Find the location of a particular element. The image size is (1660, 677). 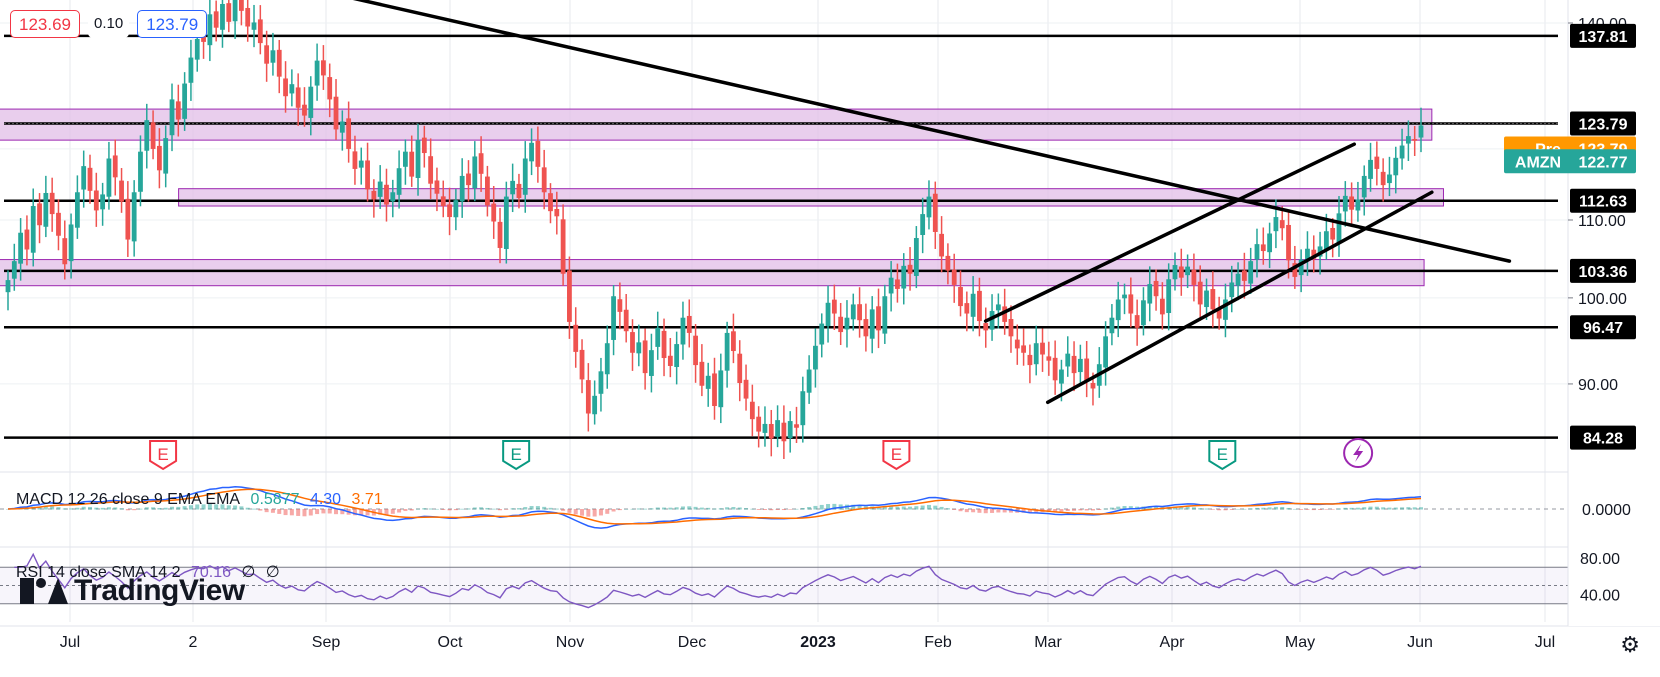

gear-icon: ⚙ is located at coordinates (1630, 644).